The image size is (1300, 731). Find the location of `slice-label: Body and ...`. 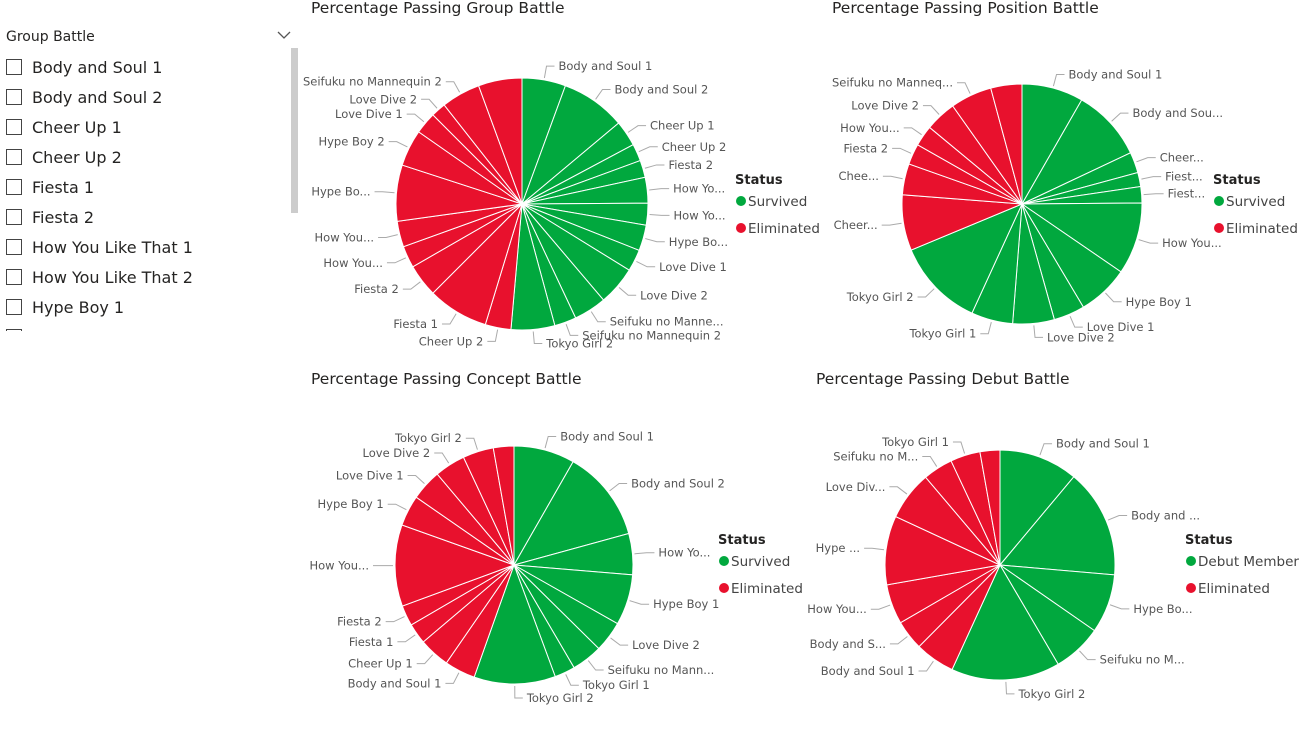

slice-label: Body and ... is located at coordinates (1165, 515).